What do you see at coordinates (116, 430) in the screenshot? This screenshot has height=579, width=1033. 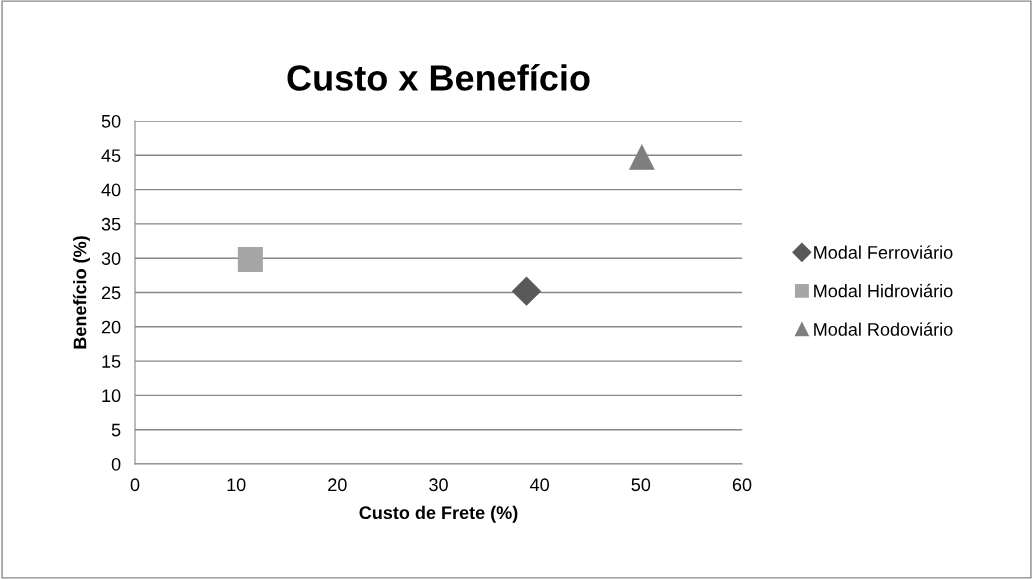 I see `y-tick-label: 5` at bounding box center [116, 430].